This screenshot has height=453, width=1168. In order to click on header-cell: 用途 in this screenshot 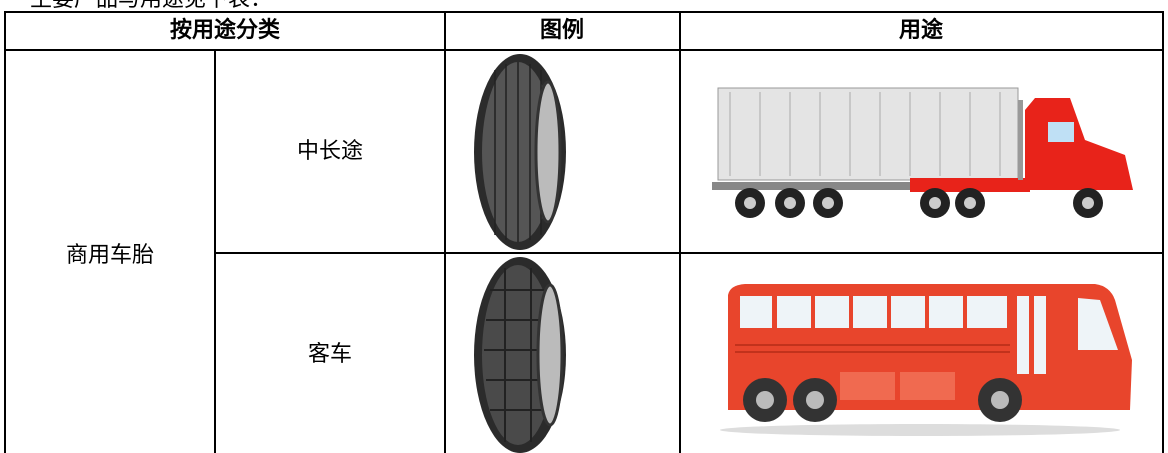, I will do `click(921, 30)`.